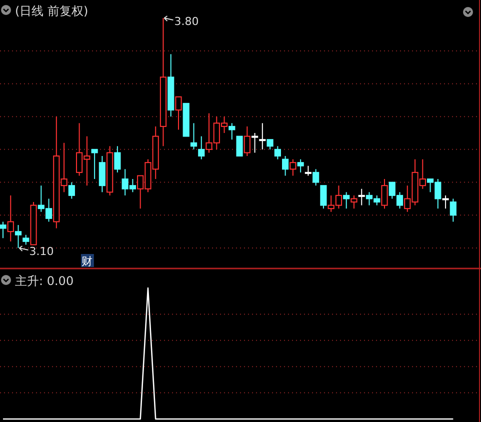  I want to click on chart-title: 主升: 0.00, so click(44, 281).